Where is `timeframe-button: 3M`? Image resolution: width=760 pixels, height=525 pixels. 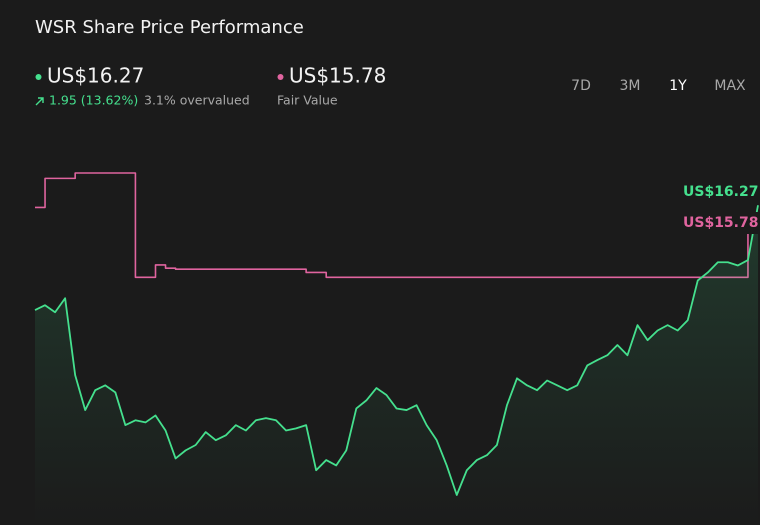
timeframe-button: 3M is located at coordinates (630, 86).